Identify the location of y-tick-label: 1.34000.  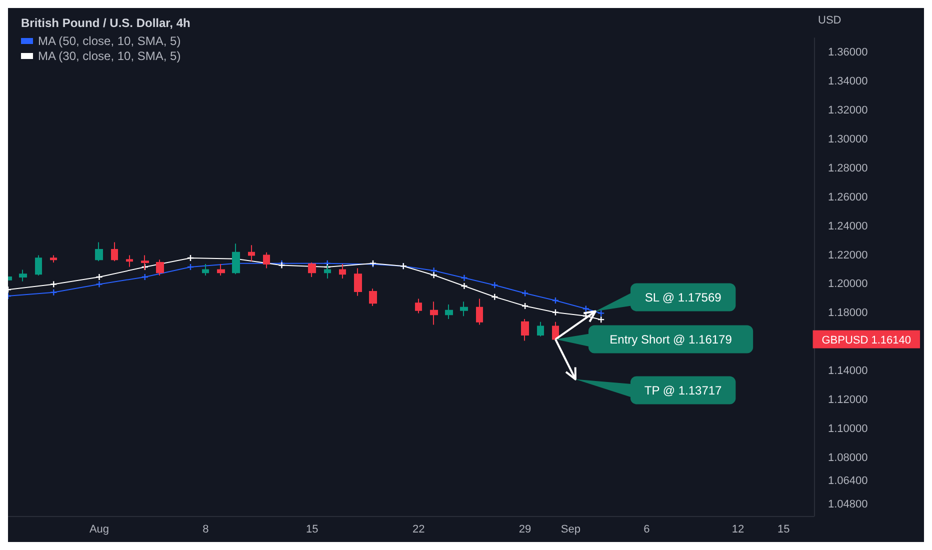
(848, 81).